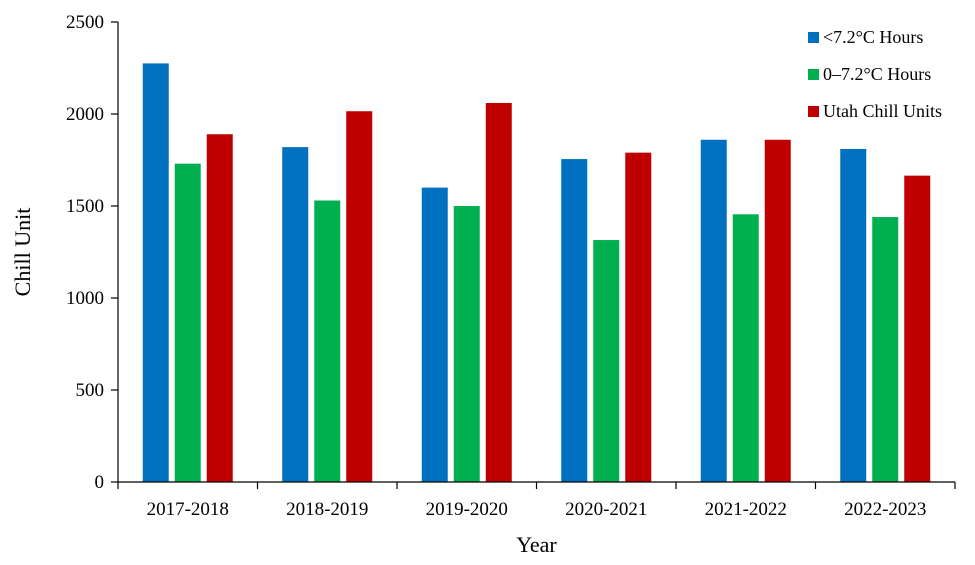  What do you see at coordinates (85, 298) in the screenshot?
I see `y-tick-label: 1000` at bounding box center [85, 298].